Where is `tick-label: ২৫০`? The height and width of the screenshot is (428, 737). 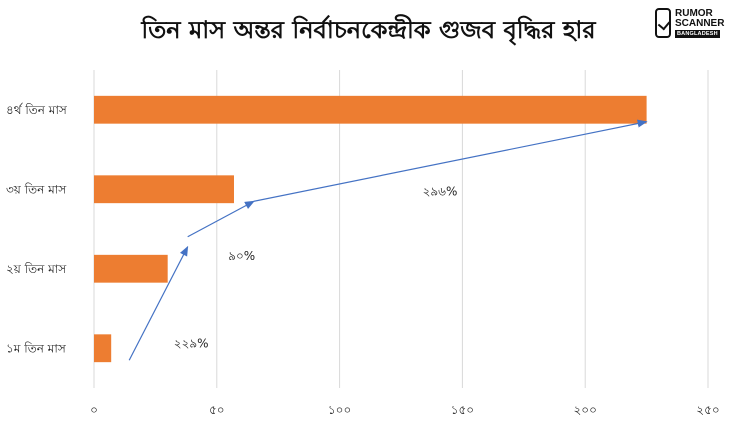
tick-label: ২৫০ is located at coordinates (707, 410).